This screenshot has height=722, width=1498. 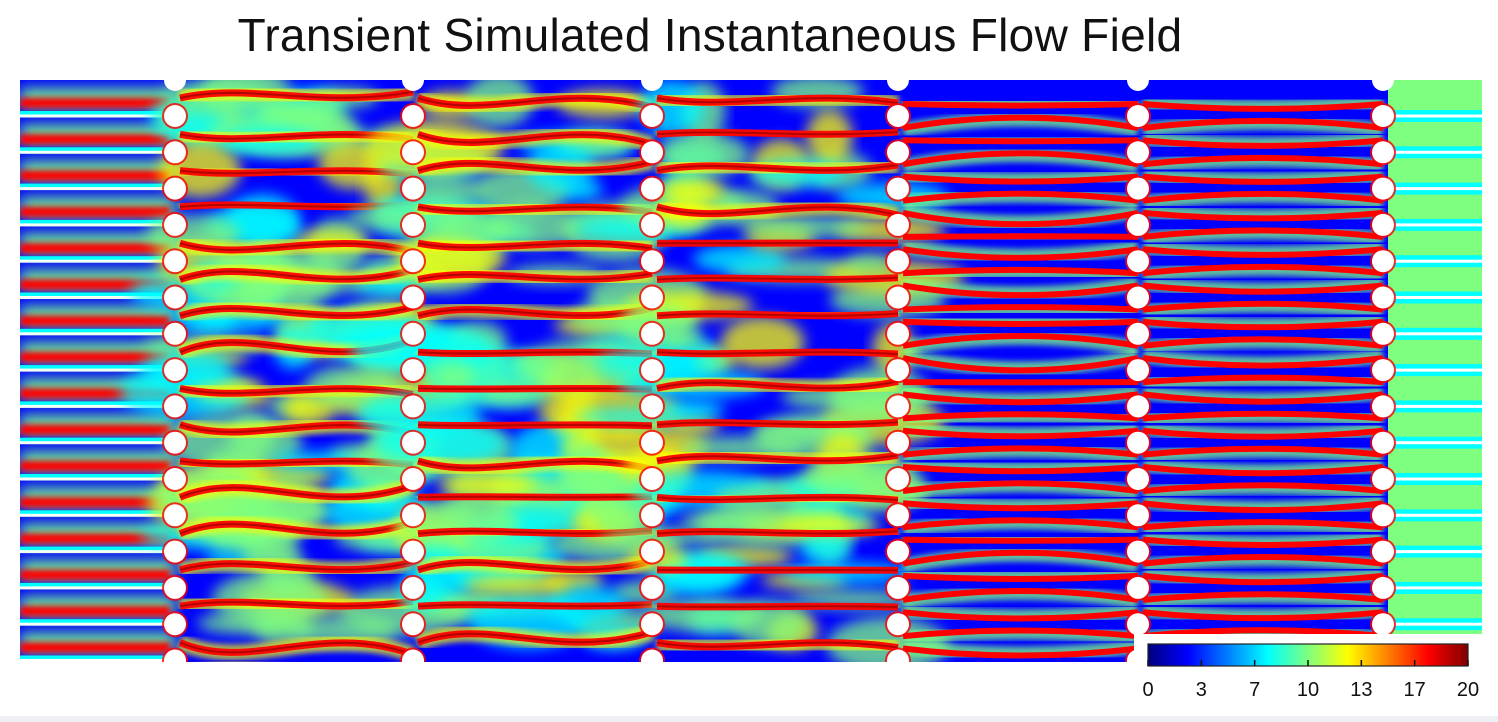 What do you see at coordinates (1310, 672) in the screenshot?
I see `colorbar: 0 3 7 10 13 17 20` at bounding box center [1310, 672].